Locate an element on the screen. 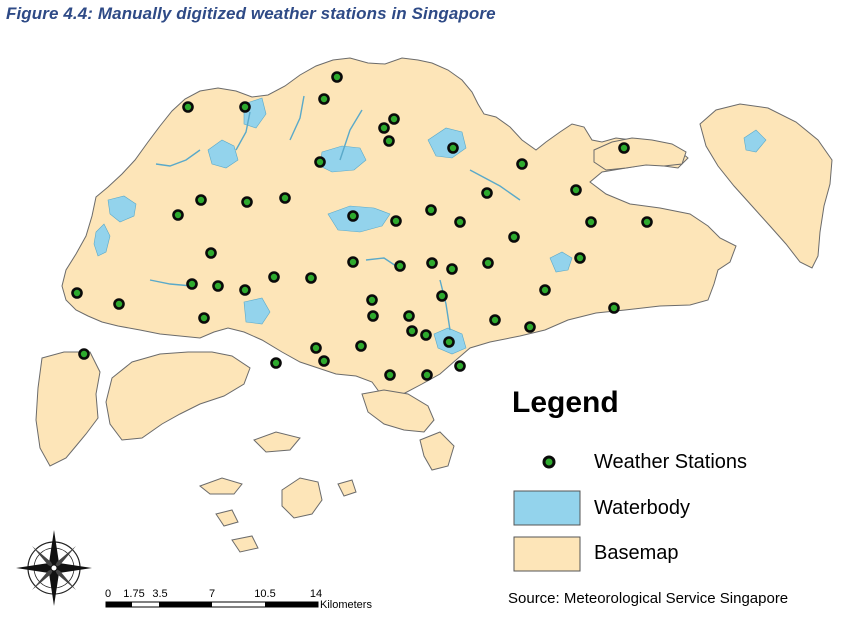 The height and width of the screenshot is (618, 859). scale-tick-4: 10.5 is located at coordinates (265, 594).